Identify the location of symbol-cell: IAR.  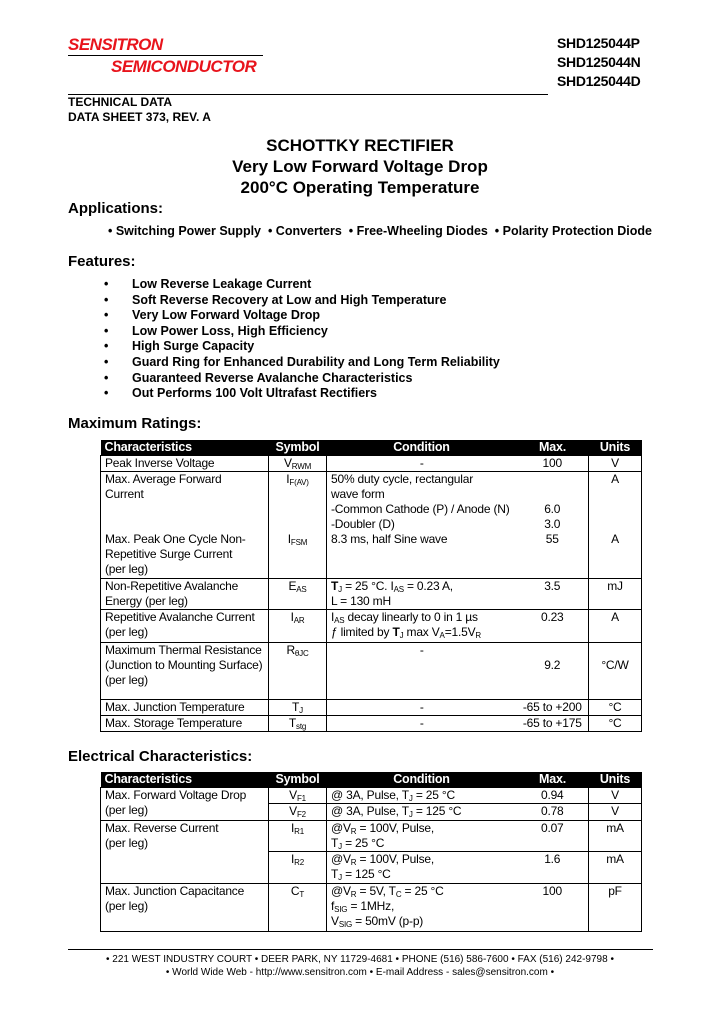
(297, 625).